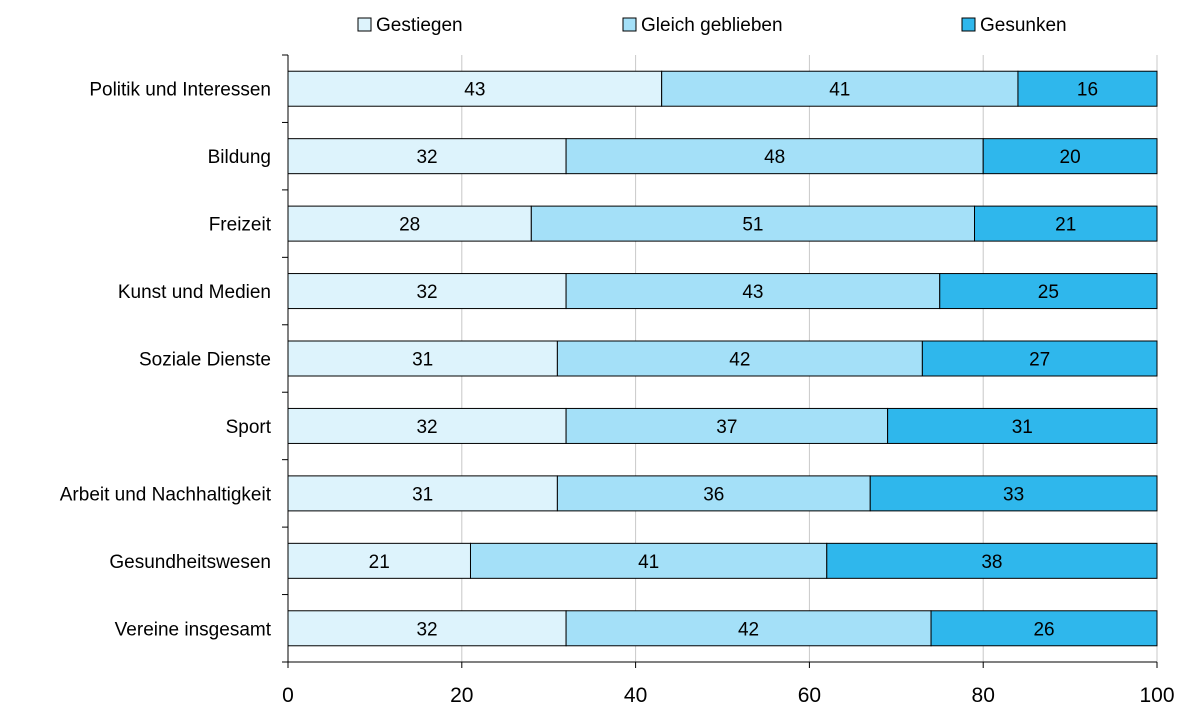 The image size is (1179, 722). What do you see at coordinates (239, 157) in the screenshot?
I see `category-label: Bildung` at bounding box center [239, 157].